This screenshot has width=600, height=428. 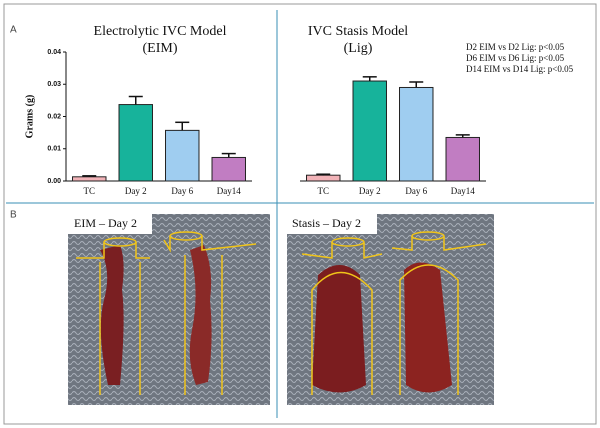 What do you see at coordinates (160, 31) in the screenshot?
I see `chart-title: Electrolytic IVC Model` at bounding box center [160, 31].